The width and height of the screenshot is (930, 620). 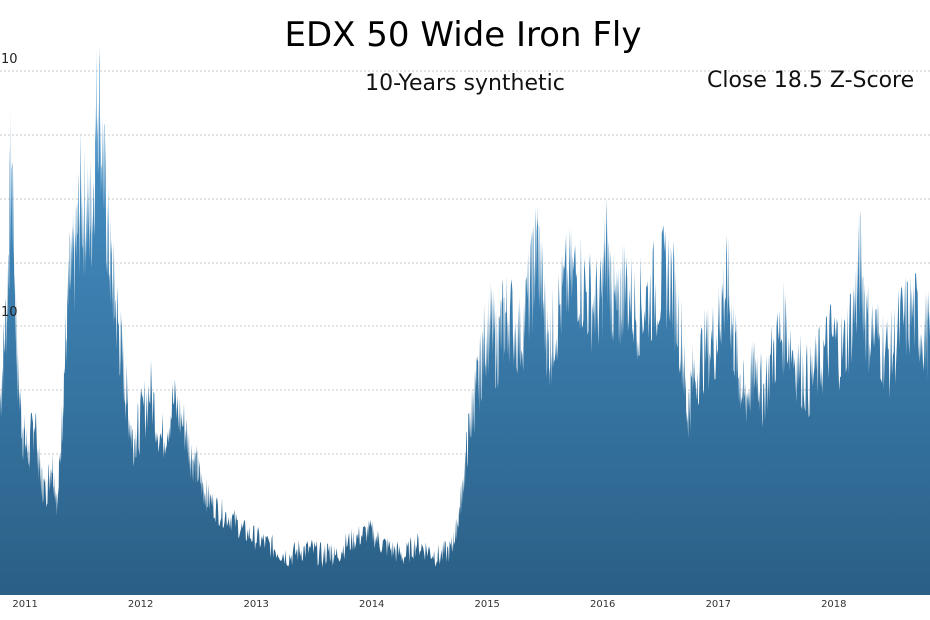 I want to click on x-tick-label: 2013, so click(x=255, y=604).